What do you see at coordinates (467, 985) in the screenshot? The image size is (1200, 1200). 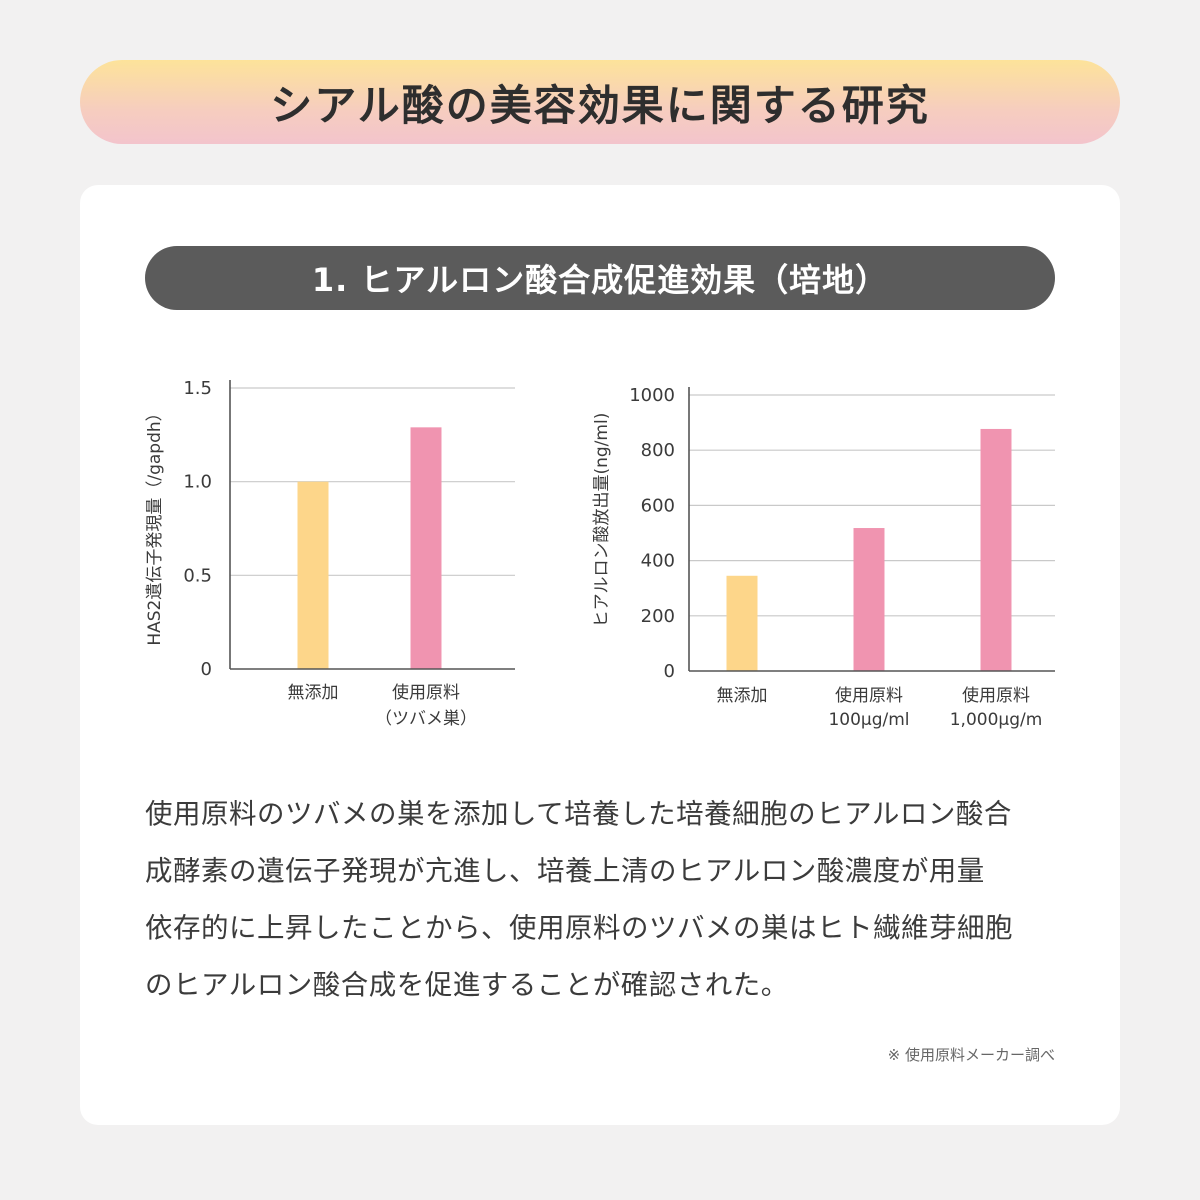 I see `description-line: のヒアルロン酸合成を促進することが確認された。` at bounding box center [467, 985].